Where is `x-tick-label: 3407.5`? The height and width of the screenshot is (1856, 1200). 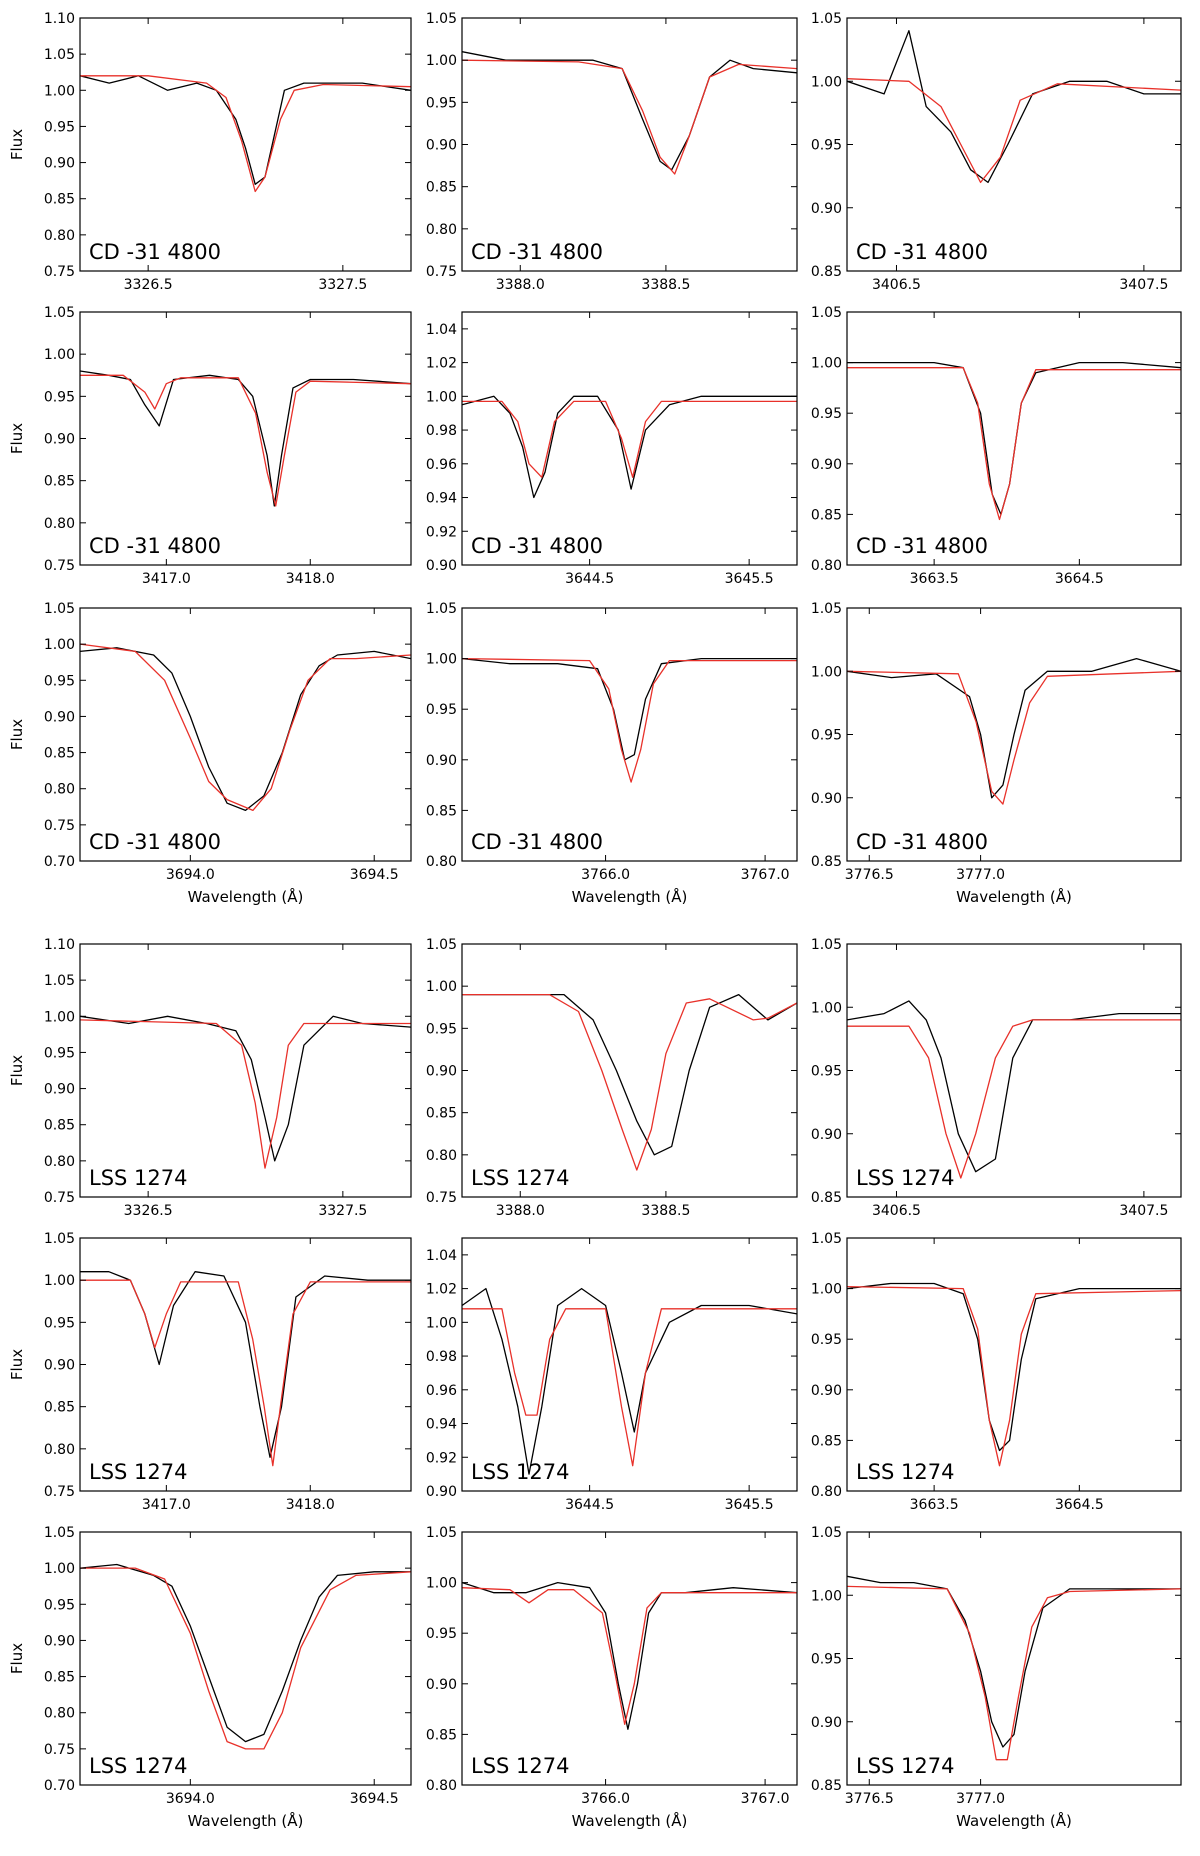
x-tick-label: 3407.5 is located at coordinates (1143, 1211).